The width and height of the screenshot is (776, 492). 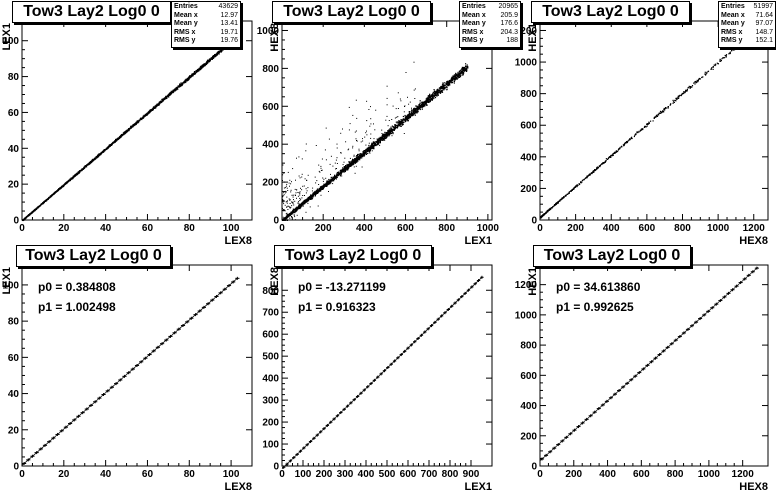 What do you see at coordinates (526, 63) in the screenshot?
I see `y-tick-label: 1000` at bounding box center [526, 63].